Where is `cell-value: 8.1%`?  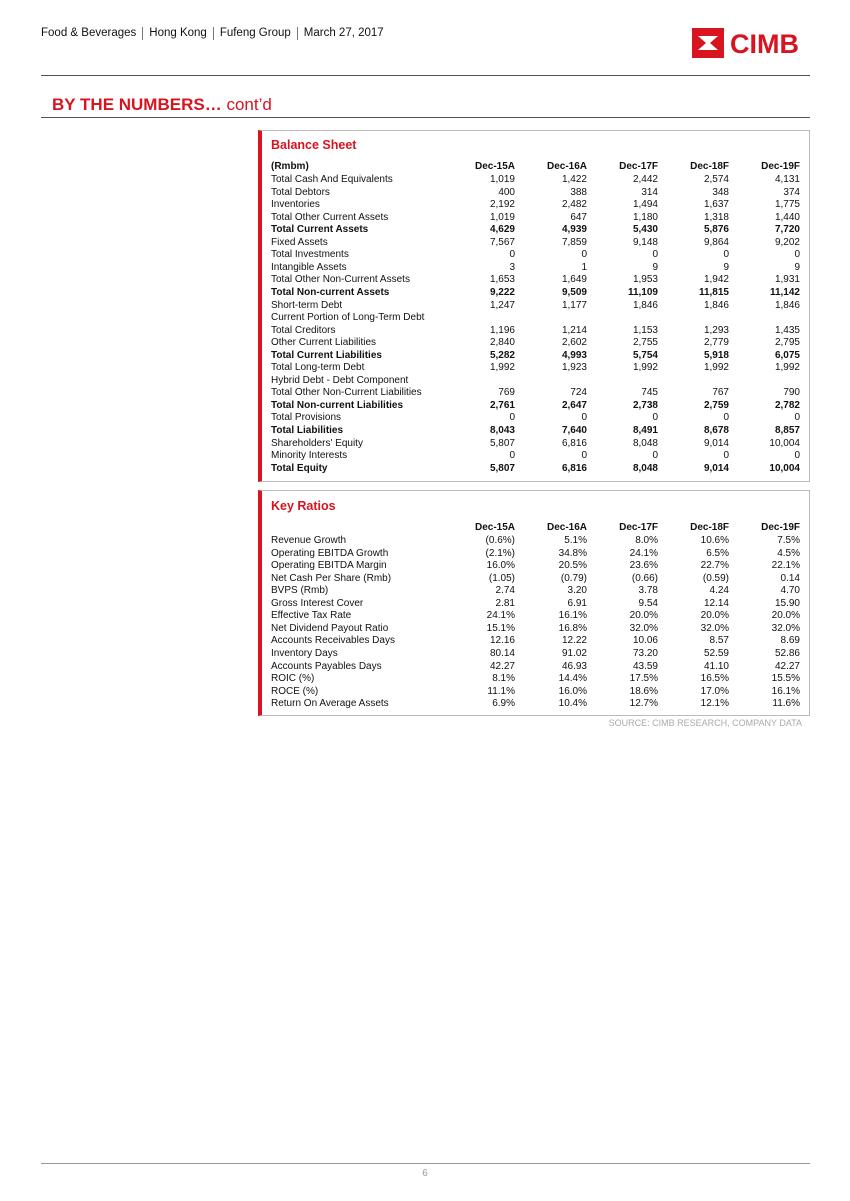 cell-value: 8.1% is located at coordinates (503, 679).